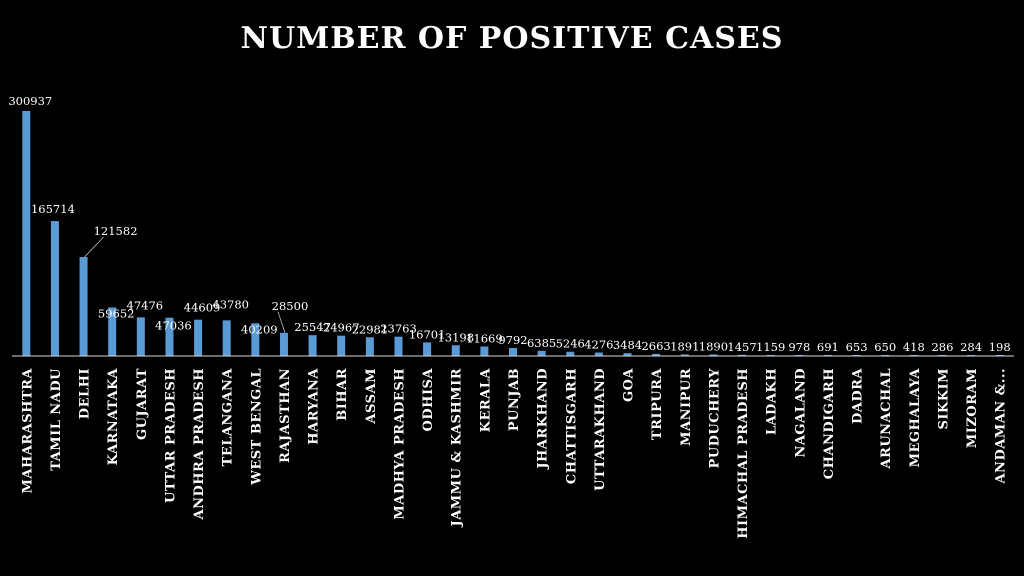 The image size is (1024, 576). What do you see at coordinates (226, 338) in the screenshot?
I see `bar-telangana` at bounding box center [226, 338].